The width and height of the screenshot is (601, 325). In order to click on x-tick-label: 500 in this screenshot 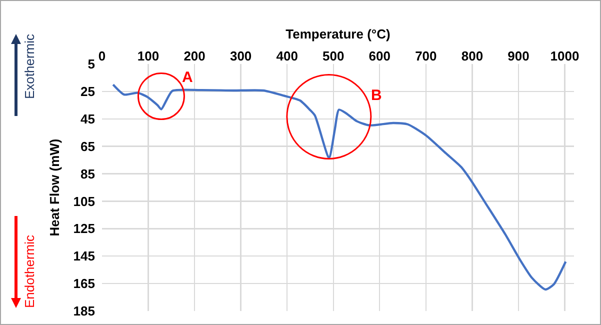, I will do `click(333, 56)`.